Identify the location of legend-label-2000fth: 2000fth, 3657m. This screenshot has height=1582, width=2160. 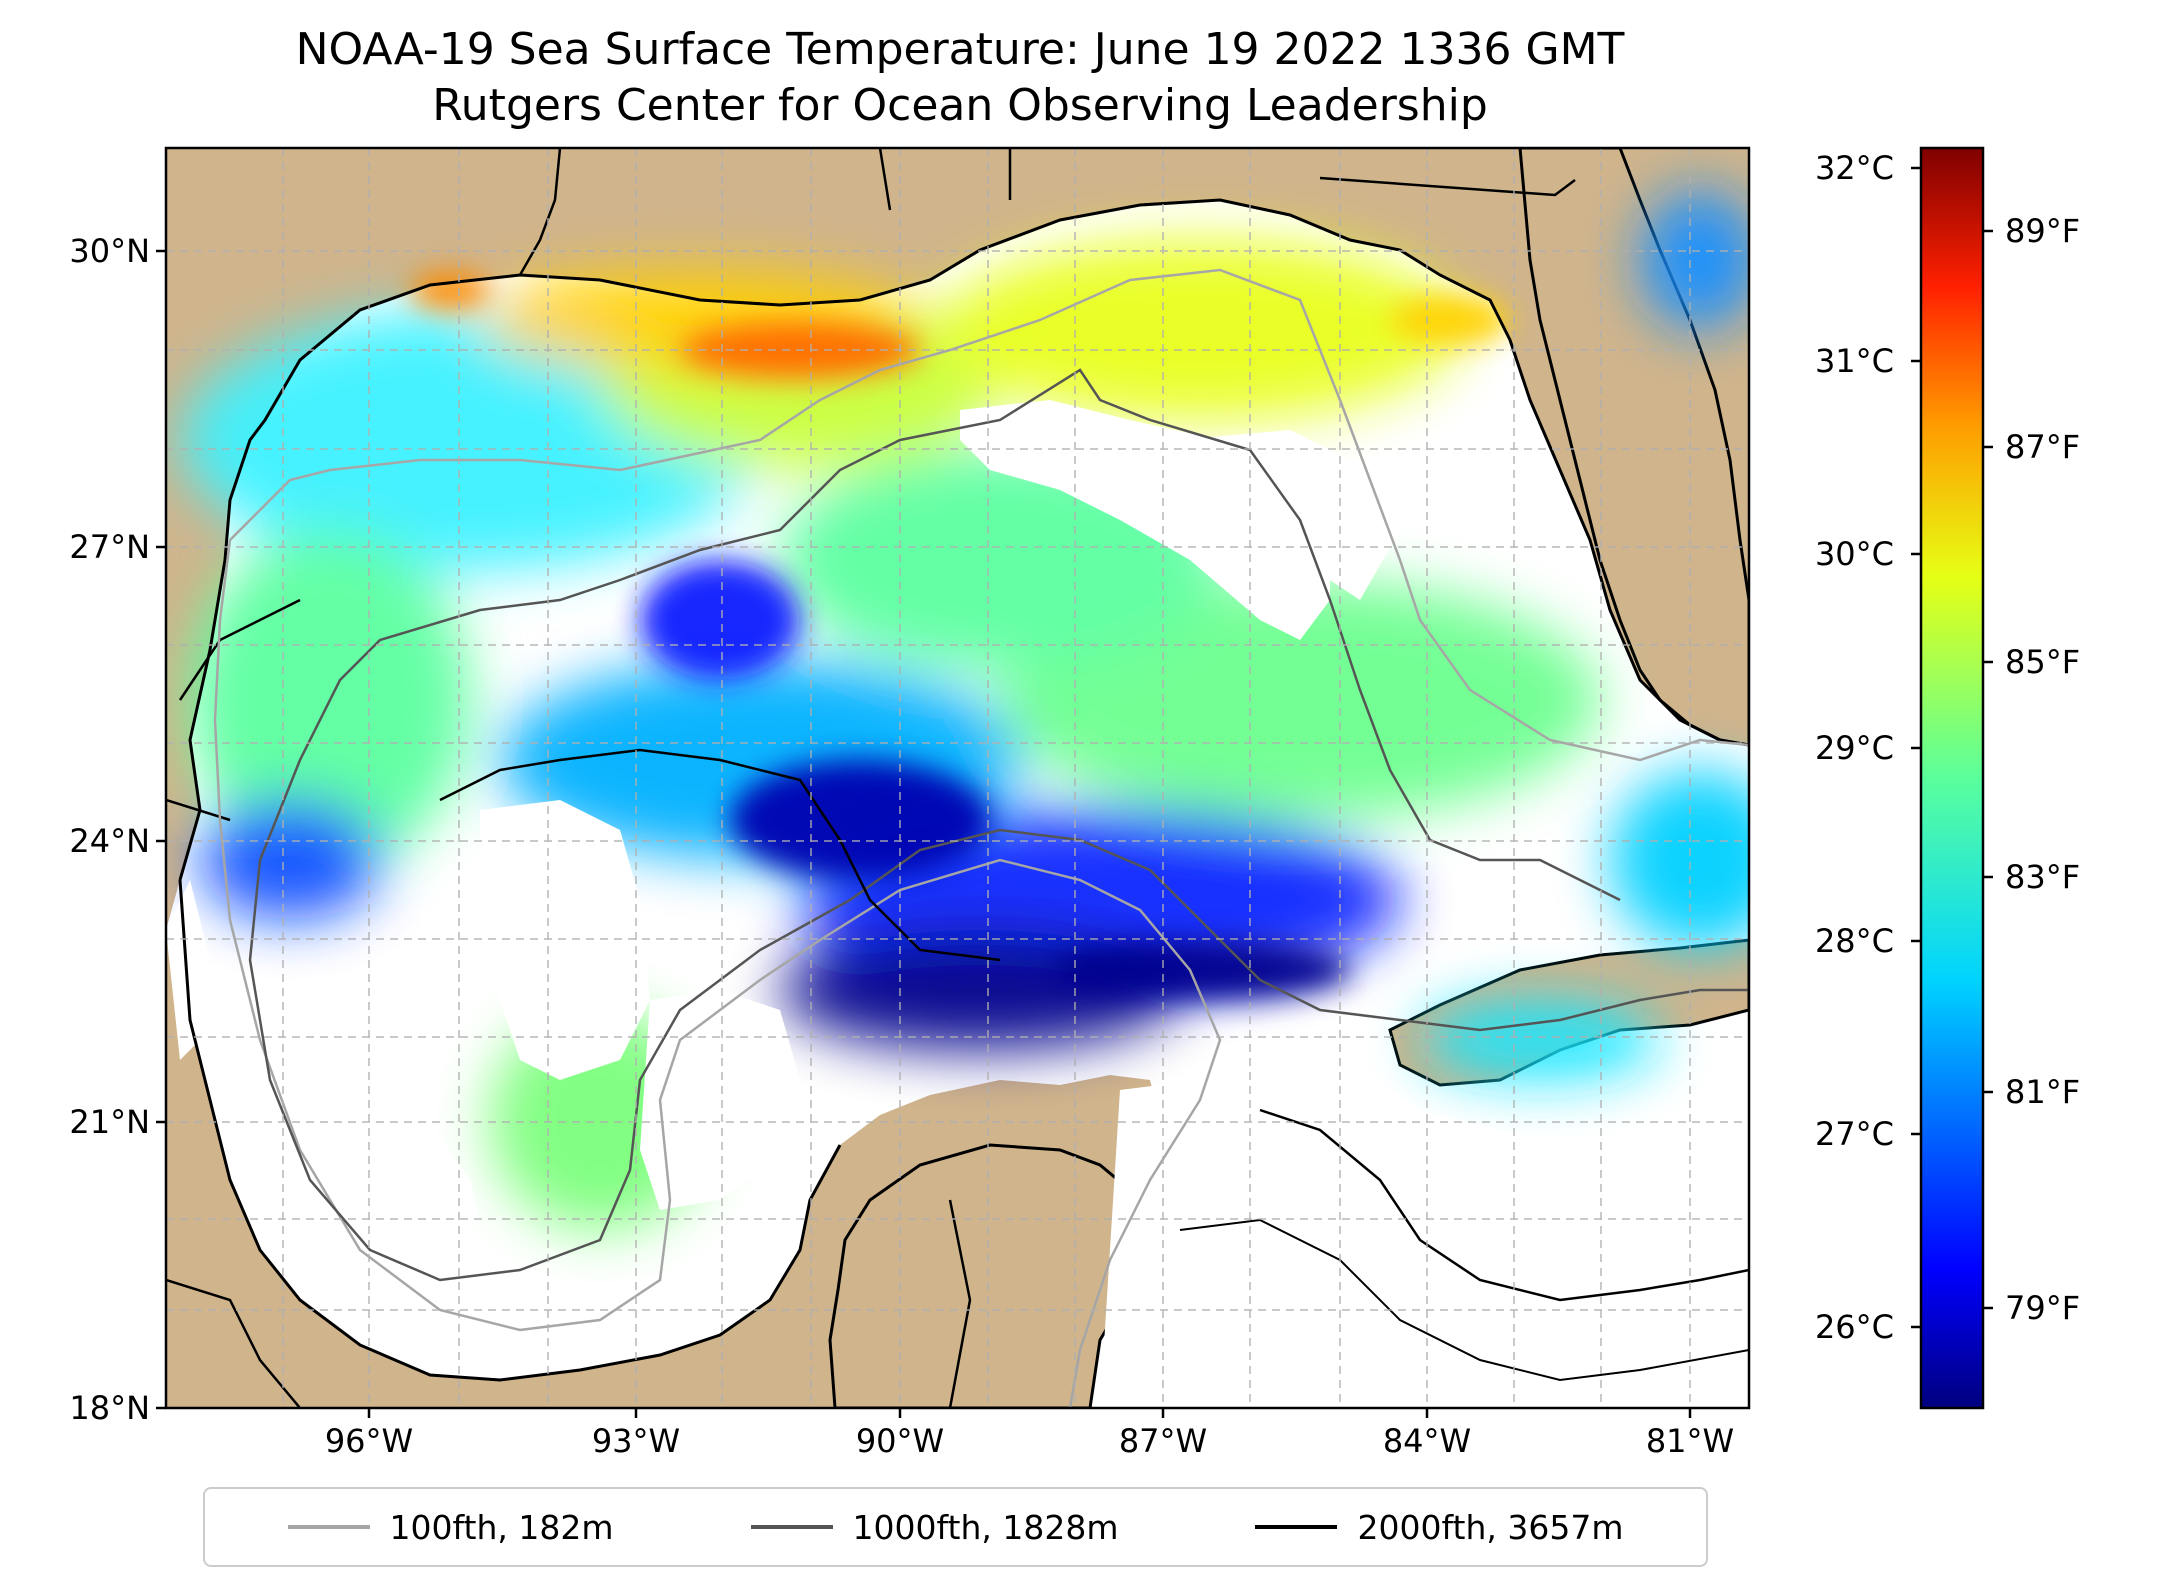
(1490, 1527).